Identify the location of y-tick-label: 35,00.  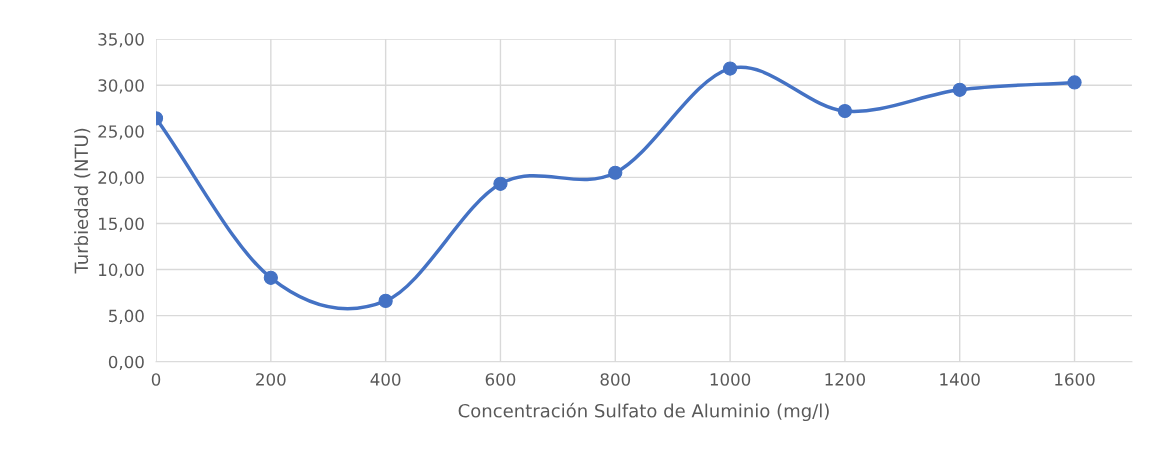
(121, 40).